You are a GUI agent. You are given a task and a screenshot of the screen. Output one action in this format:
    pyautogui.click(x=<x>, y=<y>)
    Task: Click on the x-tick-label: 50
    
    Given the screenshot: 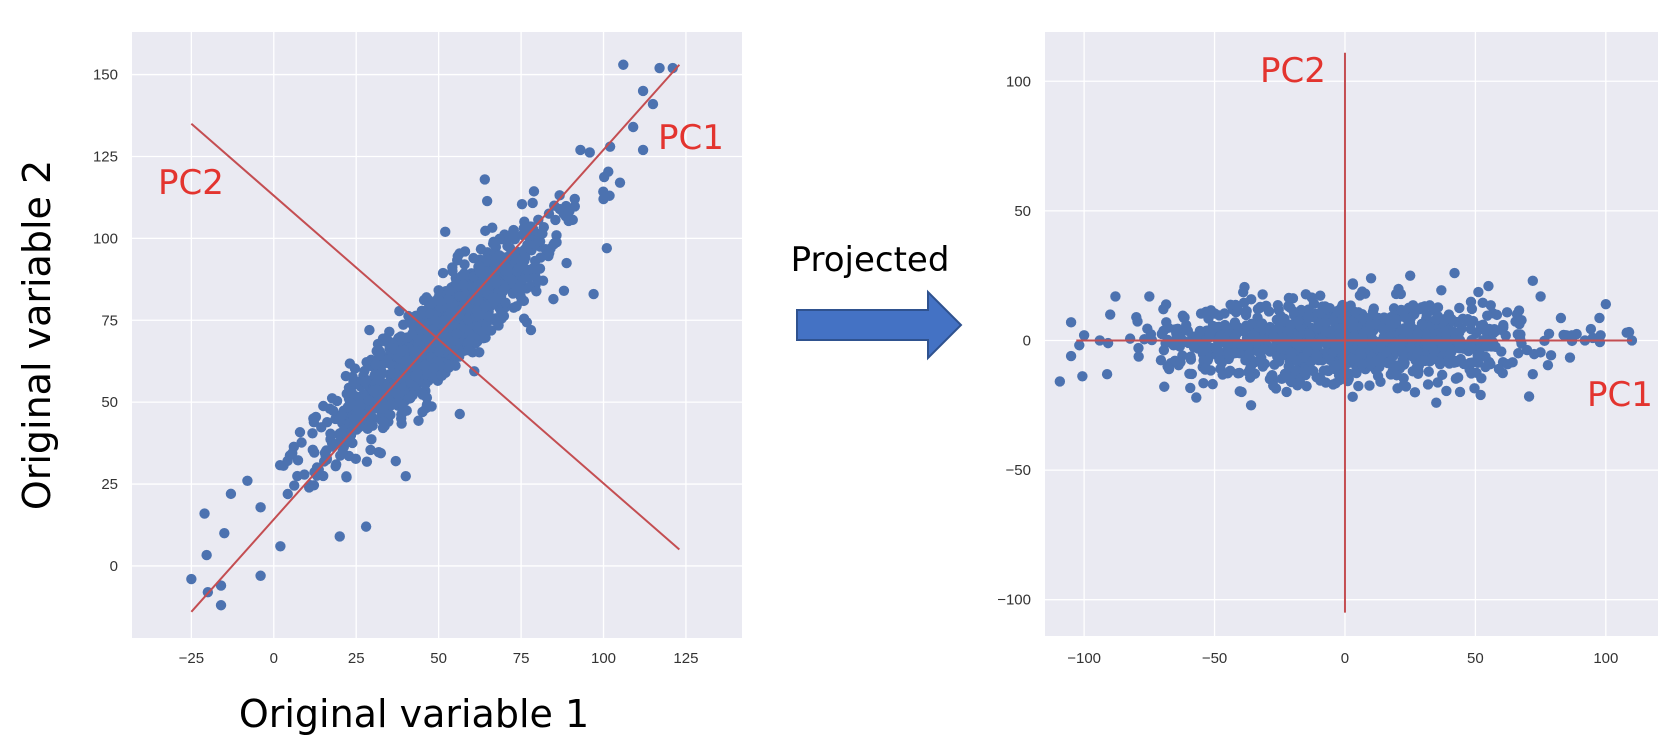 What is the action you would take?
    pyautogui.click(x=438, y=658)
    